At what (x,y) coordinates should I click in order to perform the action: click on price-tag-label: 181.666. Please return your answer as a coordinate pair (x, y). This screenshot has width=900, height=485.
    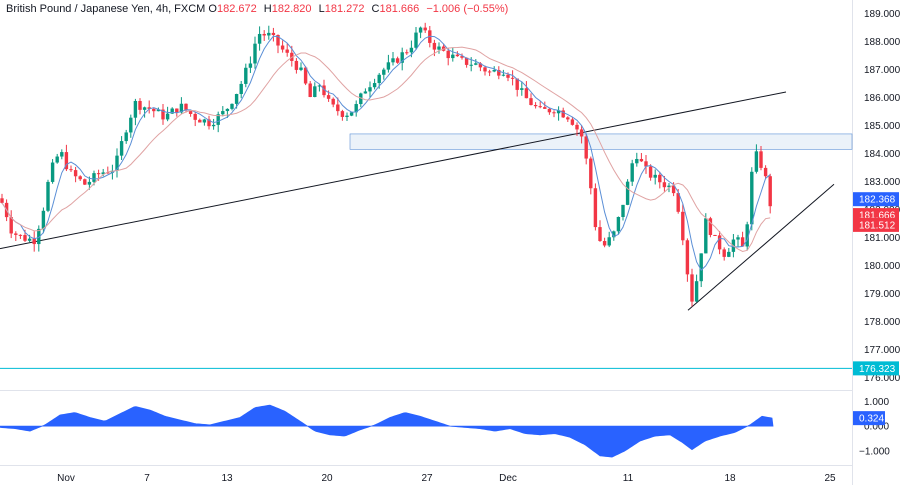
    Looking at the image, I should click on (877, 216).